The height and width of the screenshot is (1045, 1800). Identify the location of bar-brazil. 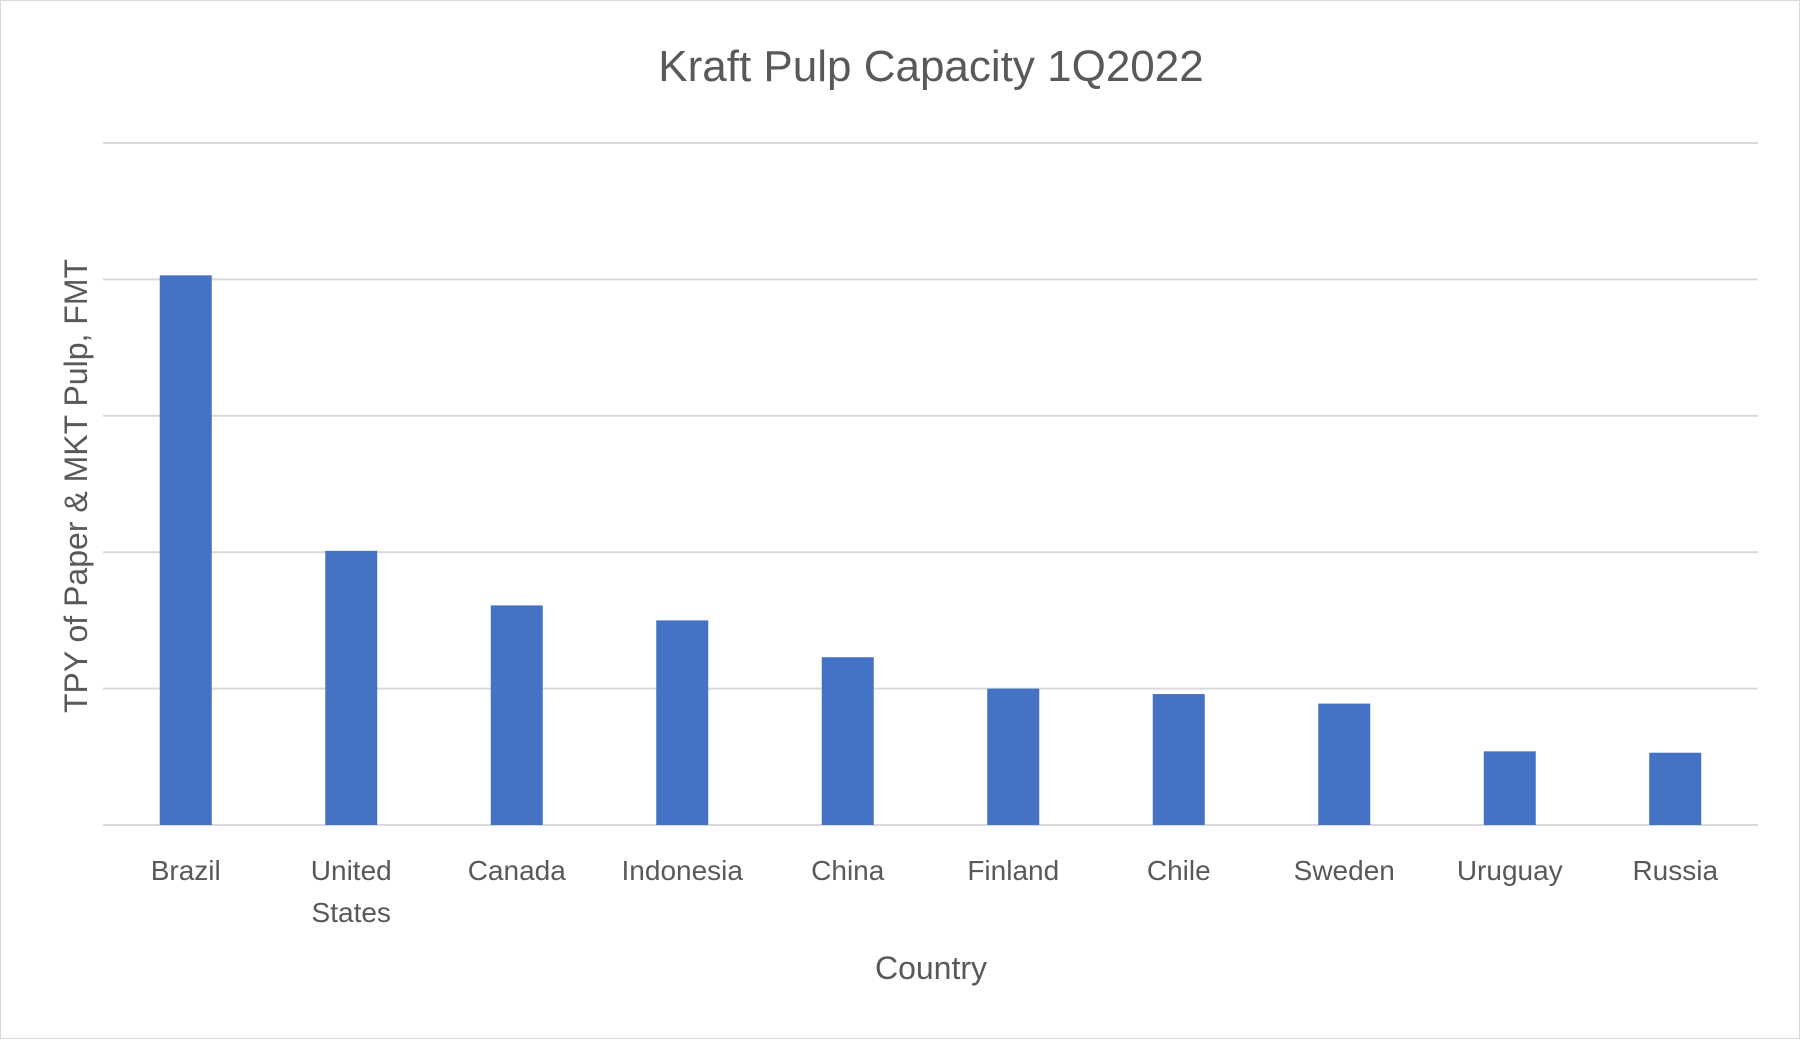
(185, 550).